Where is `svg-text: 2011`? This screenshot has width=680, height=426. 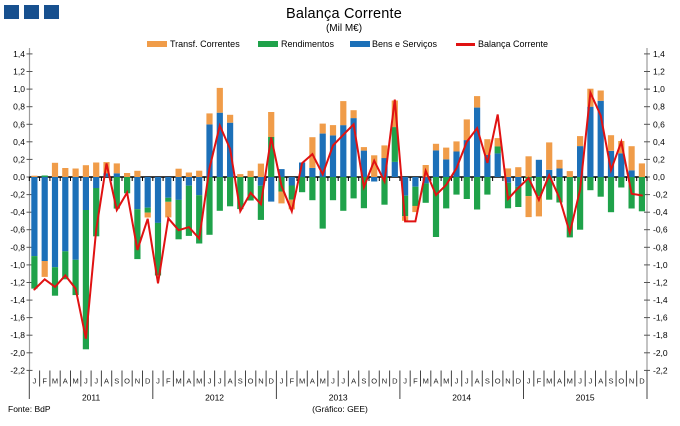 svg-text: 2011 is located at coordinates (91, 398).